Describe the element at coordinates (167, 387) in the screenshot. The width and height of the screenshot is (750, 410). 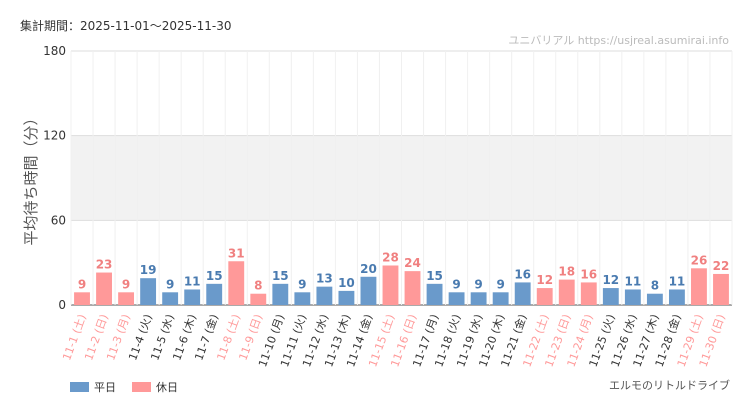
I see `legend-label-holiday: 休日` at that location.